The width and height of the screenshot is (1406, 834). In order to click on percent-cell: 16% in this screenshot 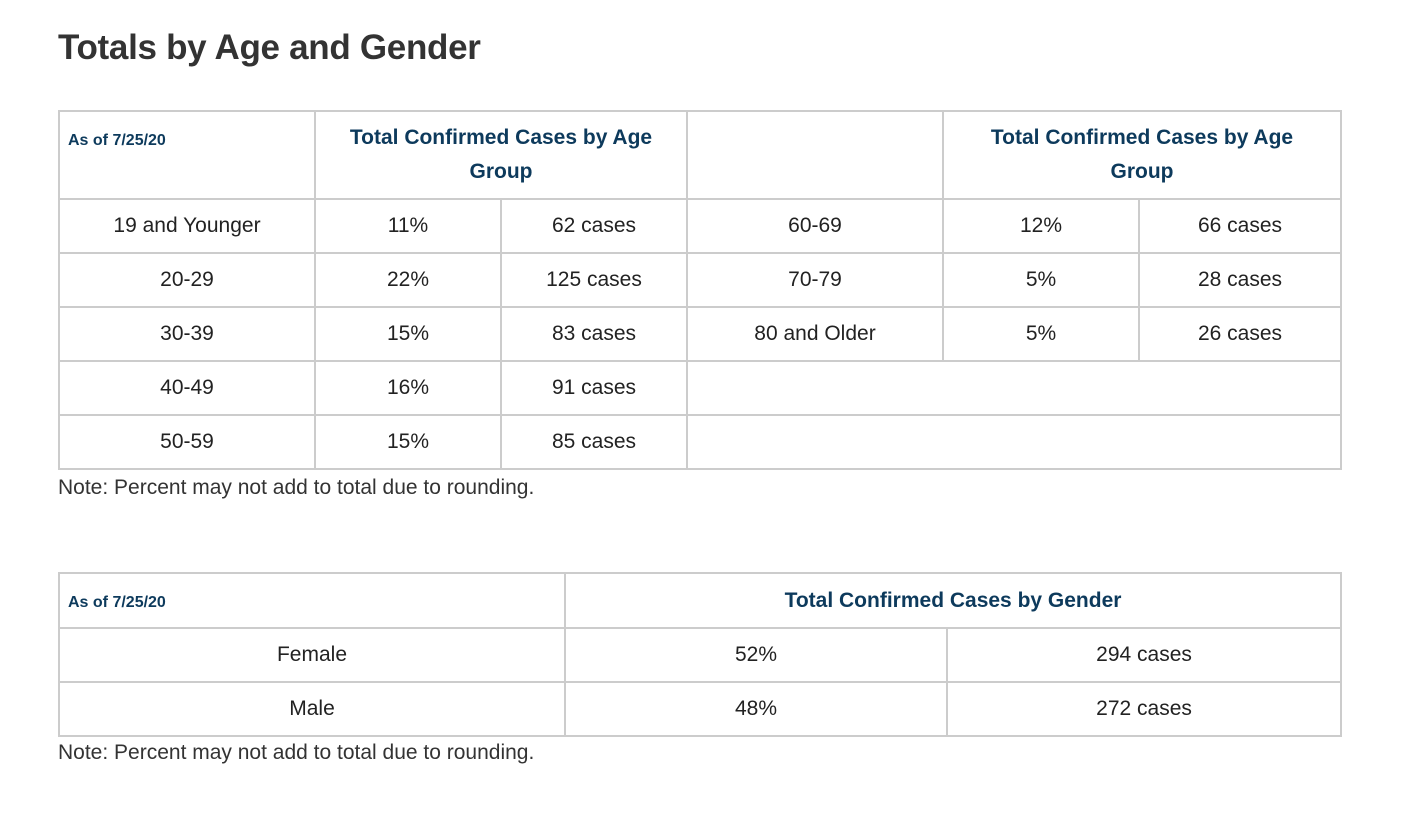, I will do `click(408, 388)`.